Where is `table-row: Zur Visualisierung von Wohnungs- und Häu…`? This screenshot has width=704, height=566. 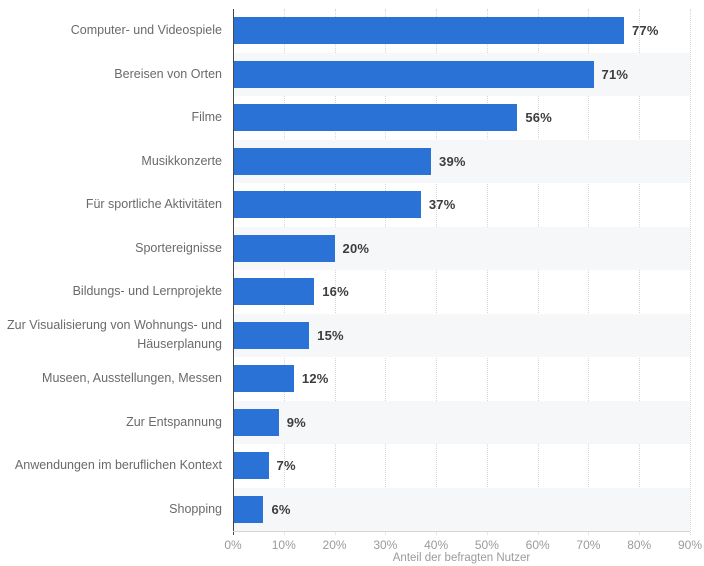
table-row: Zur Visualisierung von Wohnungs- und Häu… is located at coordinates (345, 335).